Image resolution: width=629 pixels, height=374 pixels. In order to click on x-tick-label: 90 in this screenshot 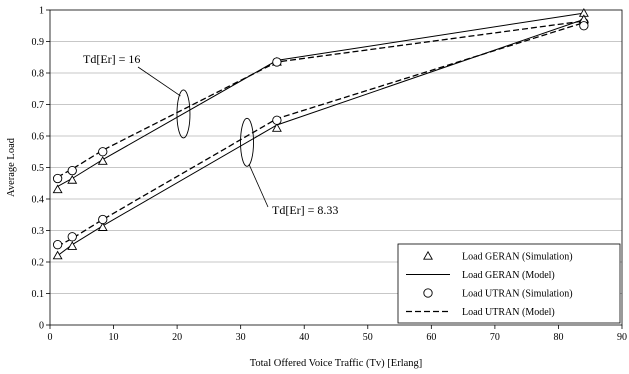, I will do `click(622, 337)`.